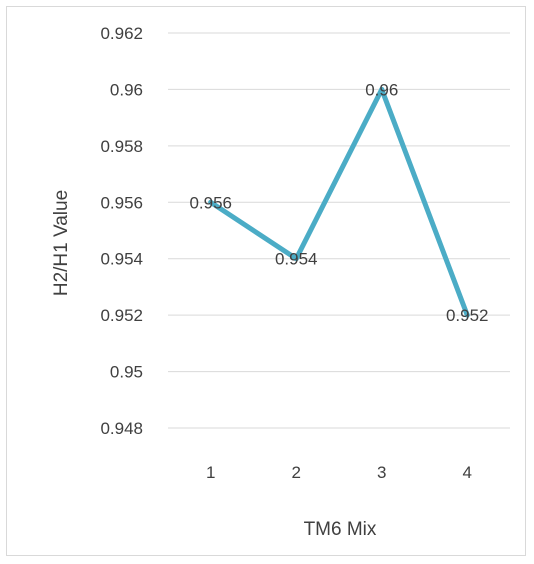 The image size is (534, 564). Describe the element at coordinates (121, 428) in the screenshot. I see `y-tick-label: 0.948` at that location.